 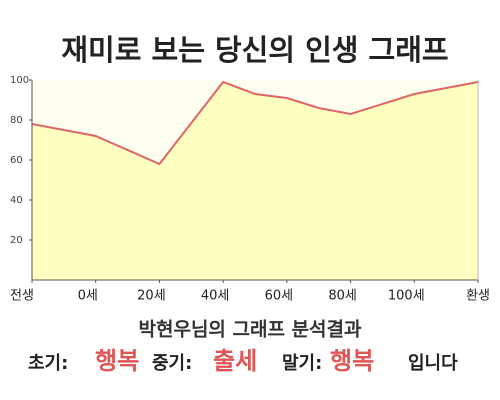 What do you see at coordinates (151, 296) in the screenshot?
I see `x-tick-label: 20세` at bounding box center [151, 296].